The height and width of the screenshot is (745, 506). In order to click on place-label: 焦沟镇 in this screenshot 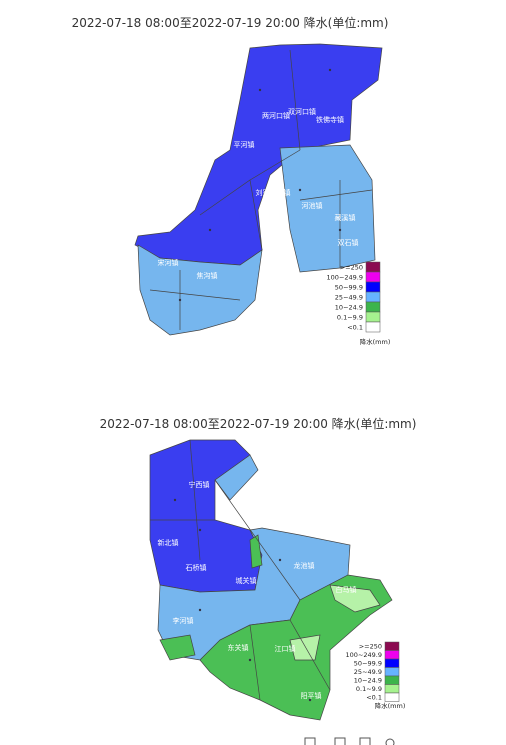, I will do `click(207, 275)`.